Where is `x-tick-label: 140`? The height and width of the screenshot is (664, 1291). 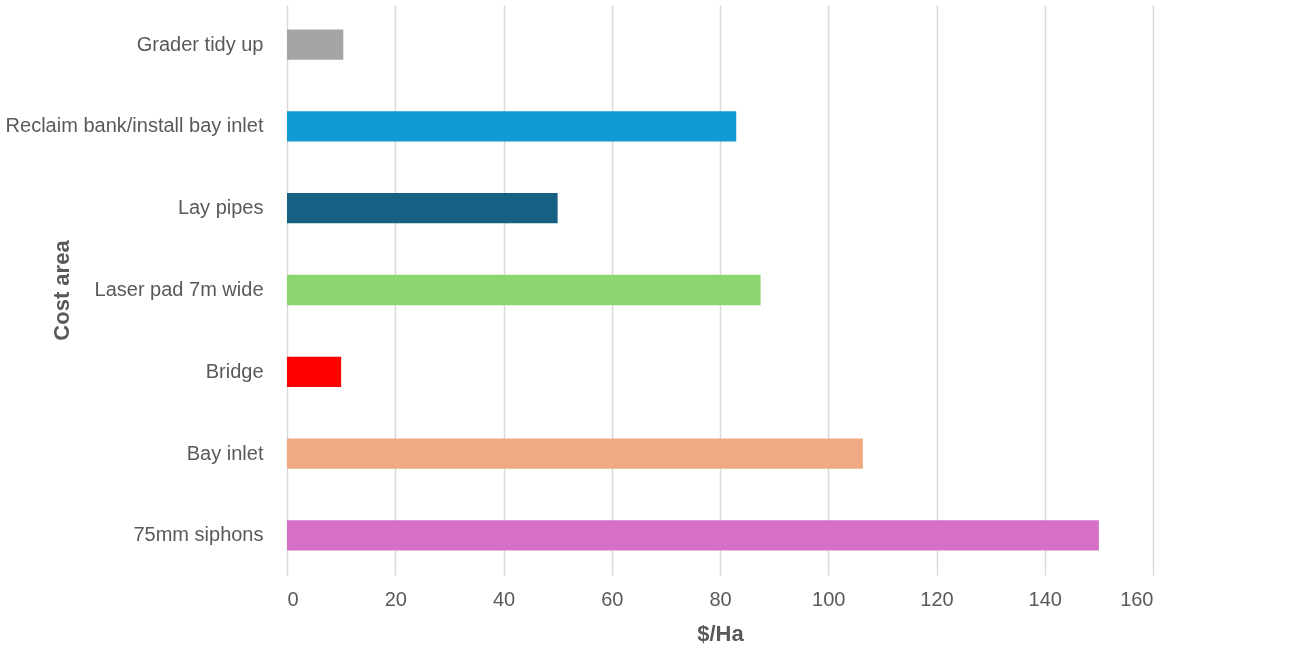
x-tick-label: 140 is located at coordinates (1045, 598).